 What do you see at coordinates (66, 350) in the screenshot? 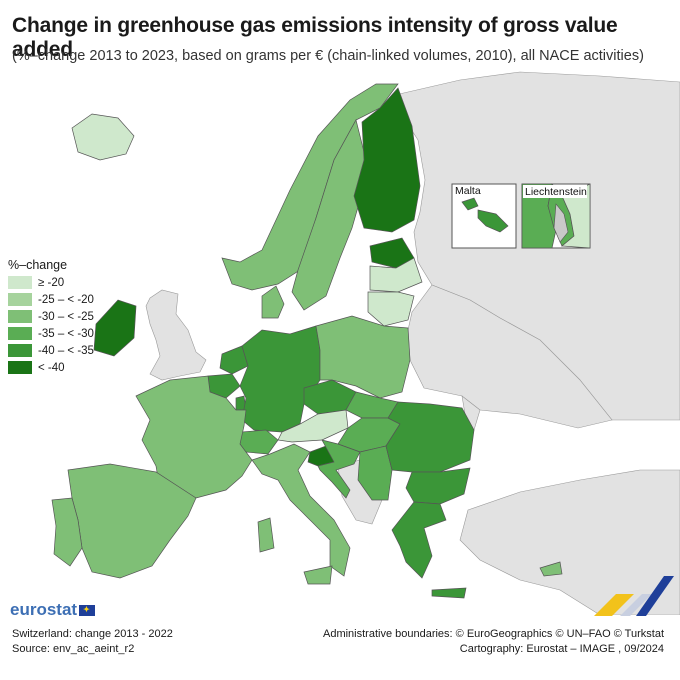
I see `legend-label: -40 – < -35` at bounding box center [66, 350].